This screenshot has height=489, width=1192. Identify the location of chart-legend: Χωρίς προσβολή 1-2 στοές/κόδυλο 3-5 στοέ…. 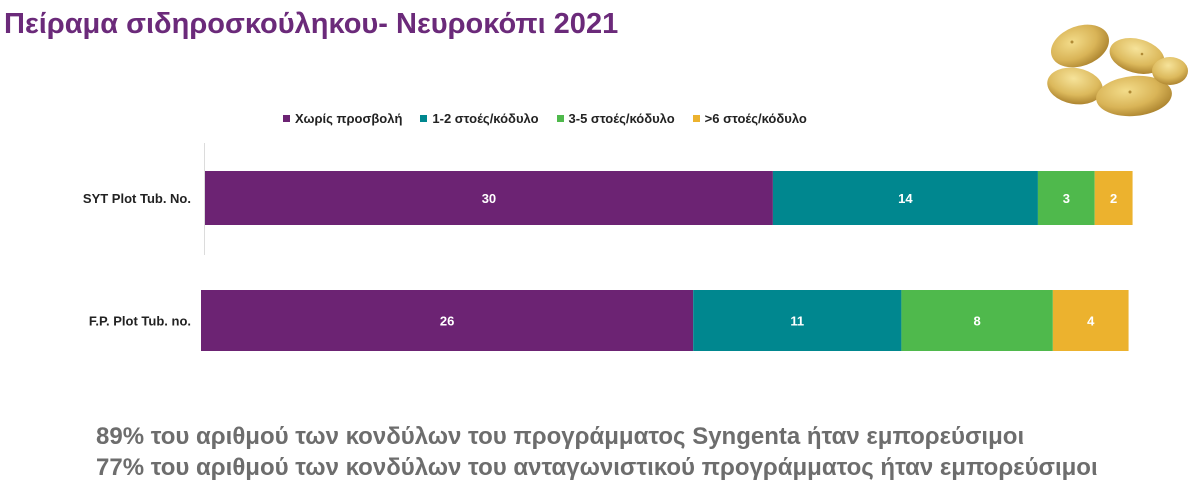
(545, 118).